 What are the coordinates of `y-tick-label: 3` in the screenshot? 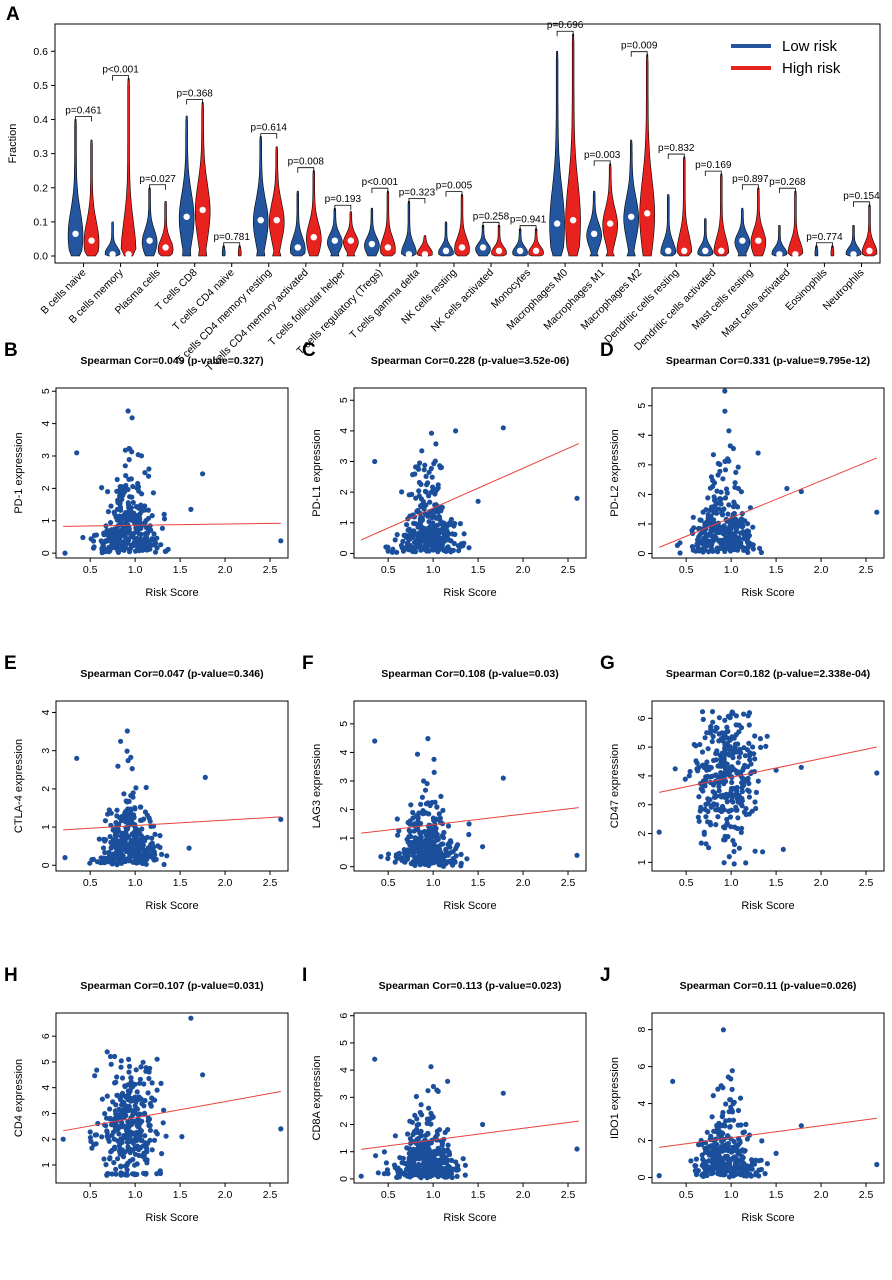 It's located at (642, 805).